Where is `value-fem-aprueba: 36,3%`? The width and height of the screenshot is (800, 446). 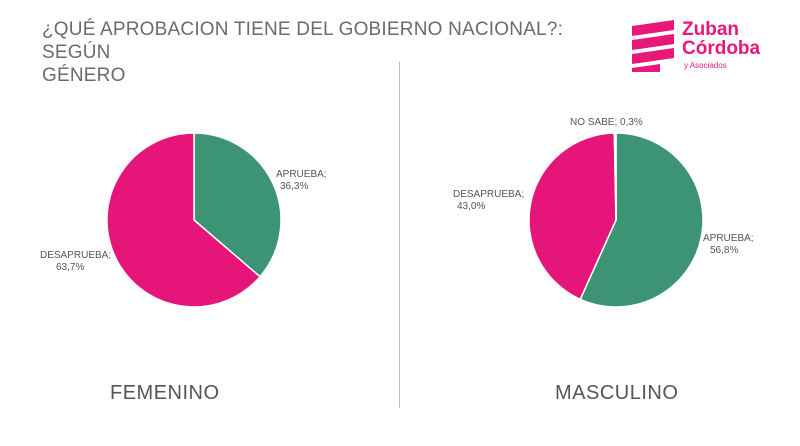 value-fem-aprueba: 36,3% is located at coordinates (294, 186).